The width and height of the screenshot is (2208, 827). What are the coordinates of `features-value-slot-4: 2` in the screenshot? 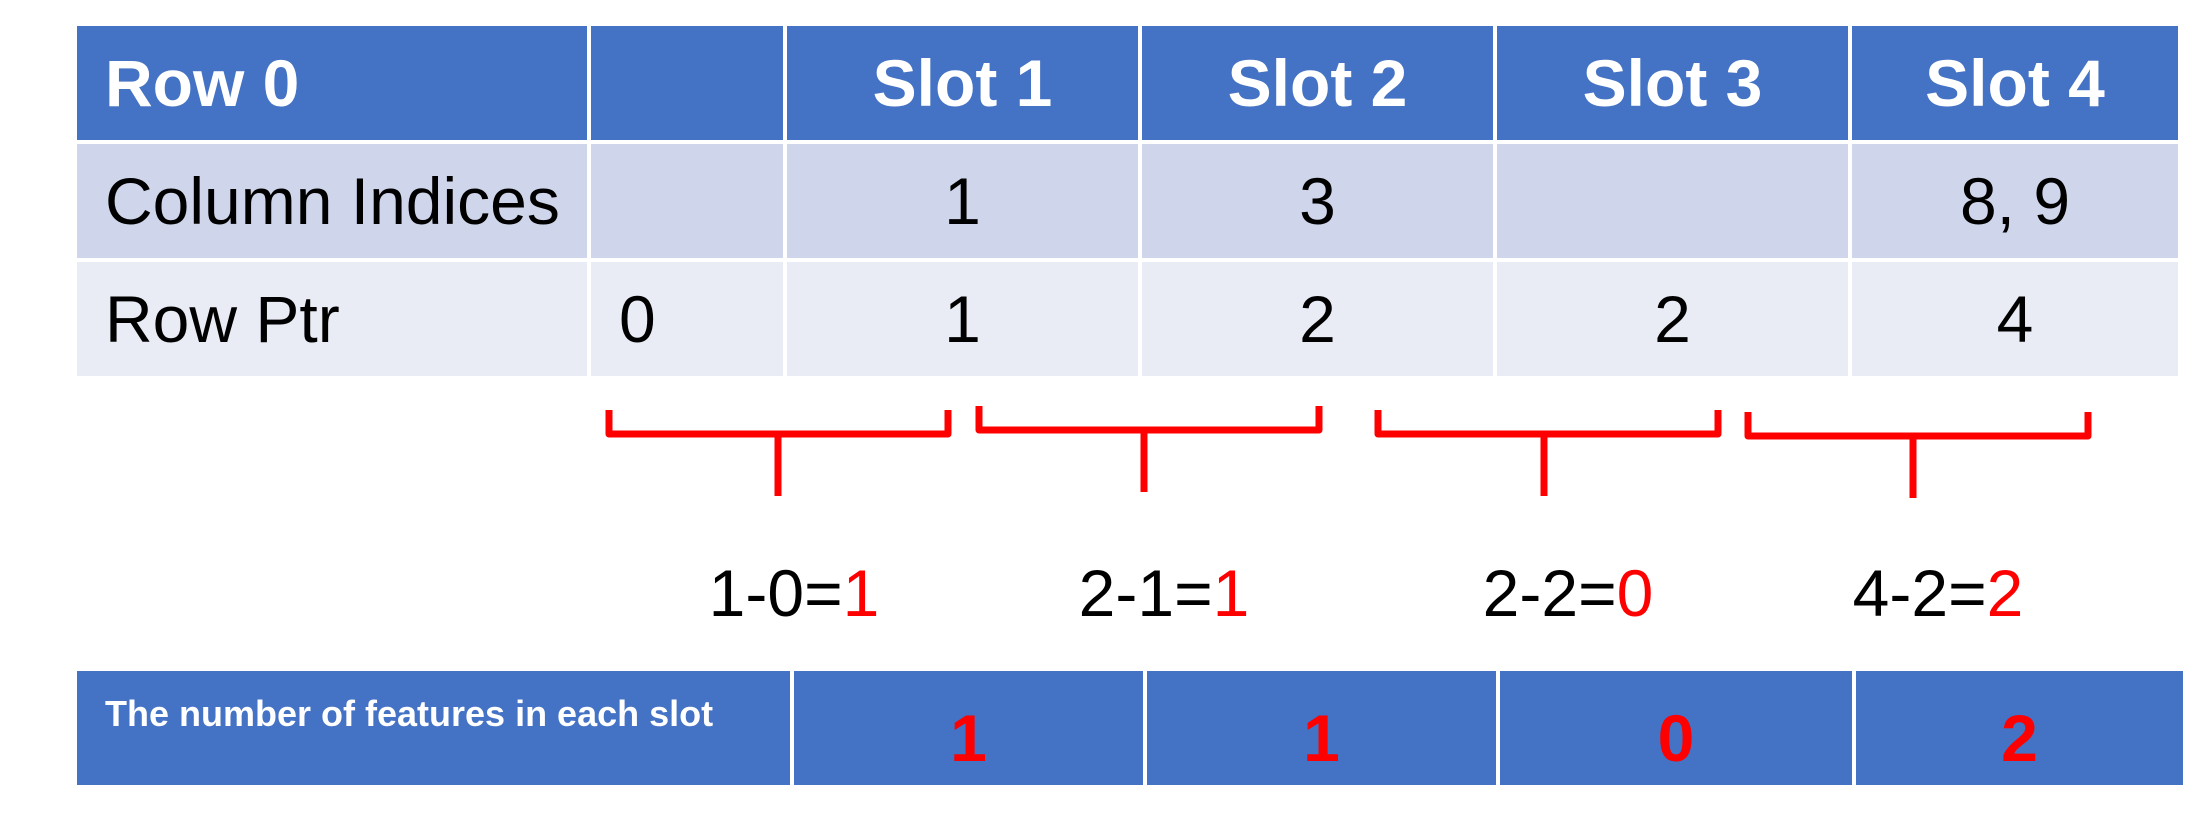 It's located at (2019, 728).